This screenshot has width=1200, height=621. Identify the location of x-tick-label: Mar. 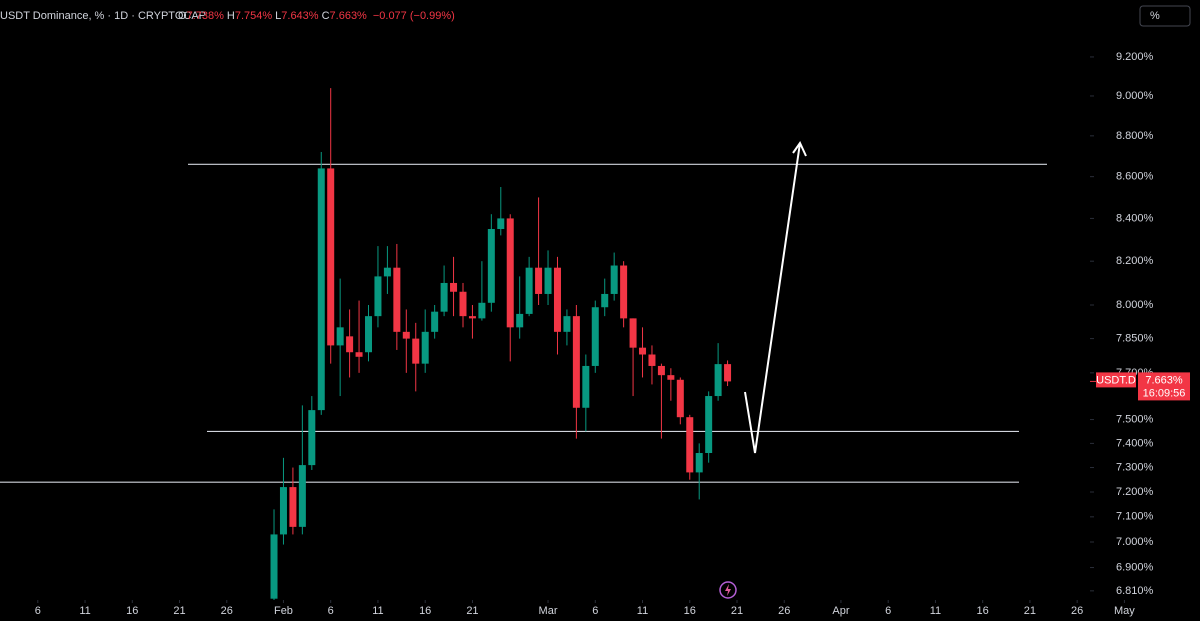
(548, 611).